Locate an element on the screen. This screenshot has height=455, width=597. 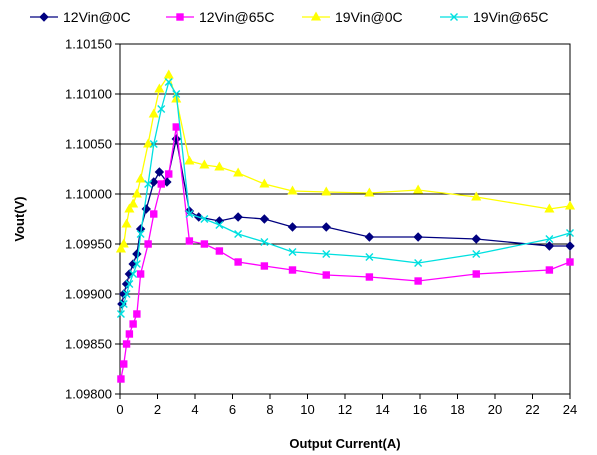
x-tick-label: 14 is located at coordinates (382, 409).